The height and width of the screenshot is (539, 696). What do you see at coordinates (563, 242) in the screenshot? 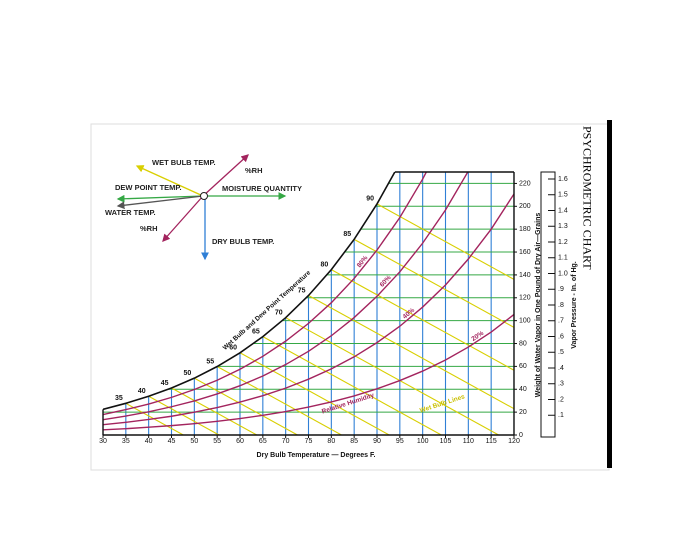
I see `vapor-tick-label: 1.2` at bounding box center [563, 242].